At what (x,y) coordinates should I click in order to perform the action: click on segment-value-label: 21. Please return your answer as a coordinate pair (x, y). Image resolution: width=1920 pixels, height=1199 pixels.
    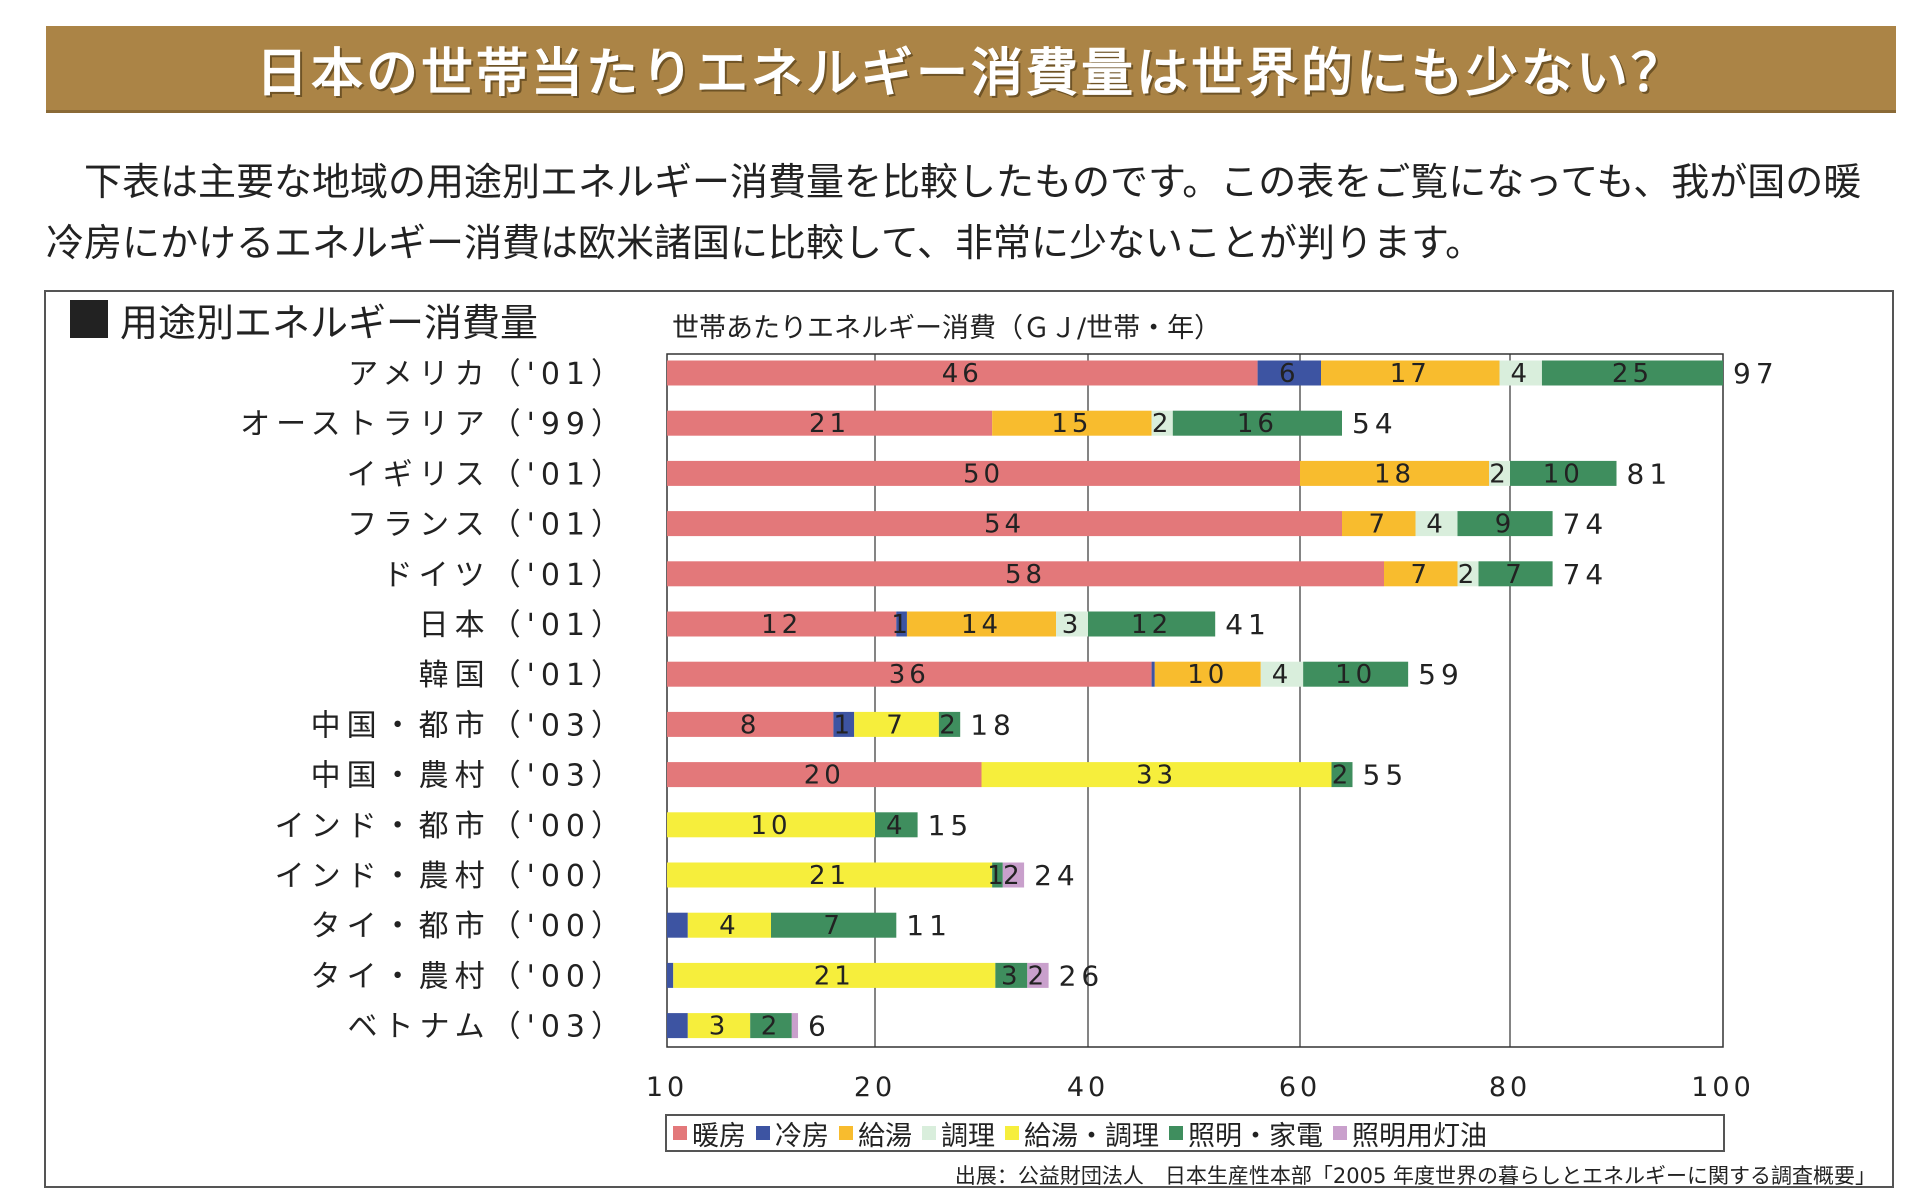
    Looking at the image, I should click on (829, 876).